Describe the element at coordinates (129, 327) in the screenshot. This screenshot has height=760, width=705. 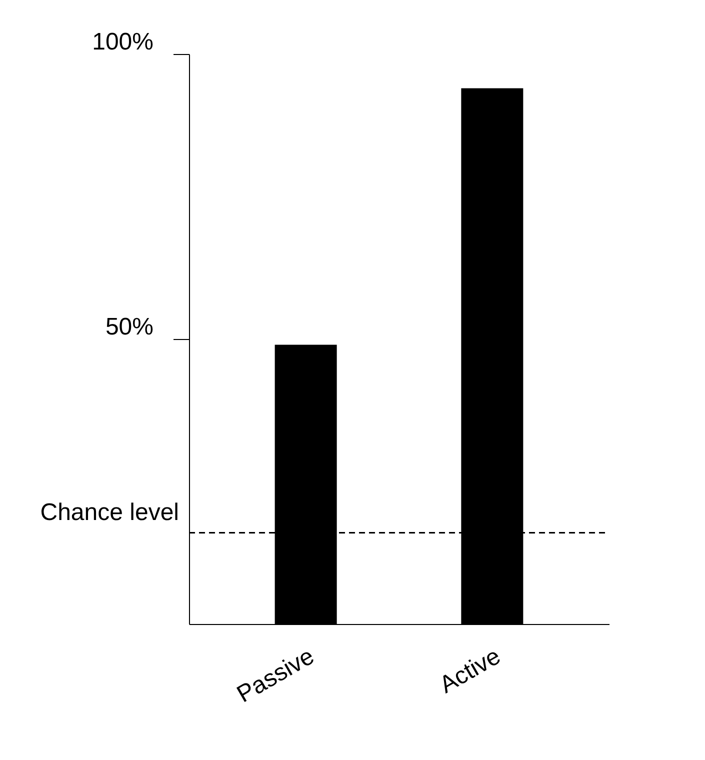
I see `y-tick-label: 50%` at that location.